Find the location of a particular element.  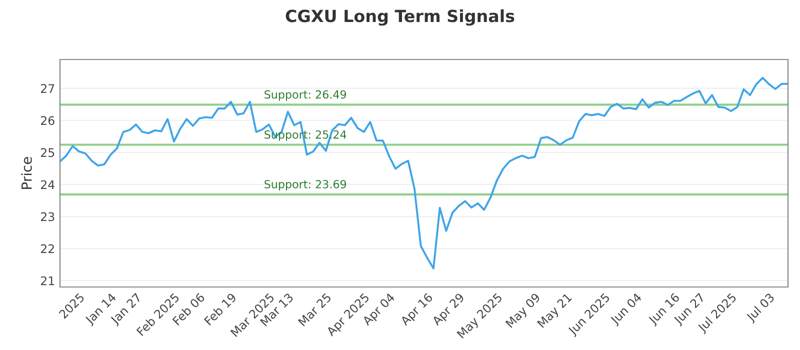

x-tick-label: Feb 19 is located at coordinates (220, 309).